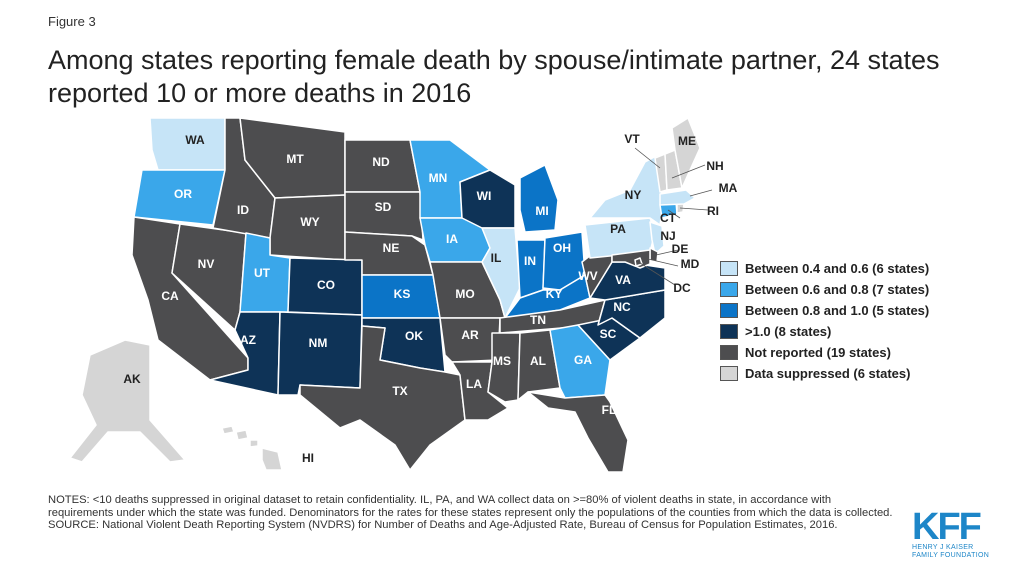 This screenshot has height=576, width=1024. I want to click on state-label-LA: LA, so click(474, 384).